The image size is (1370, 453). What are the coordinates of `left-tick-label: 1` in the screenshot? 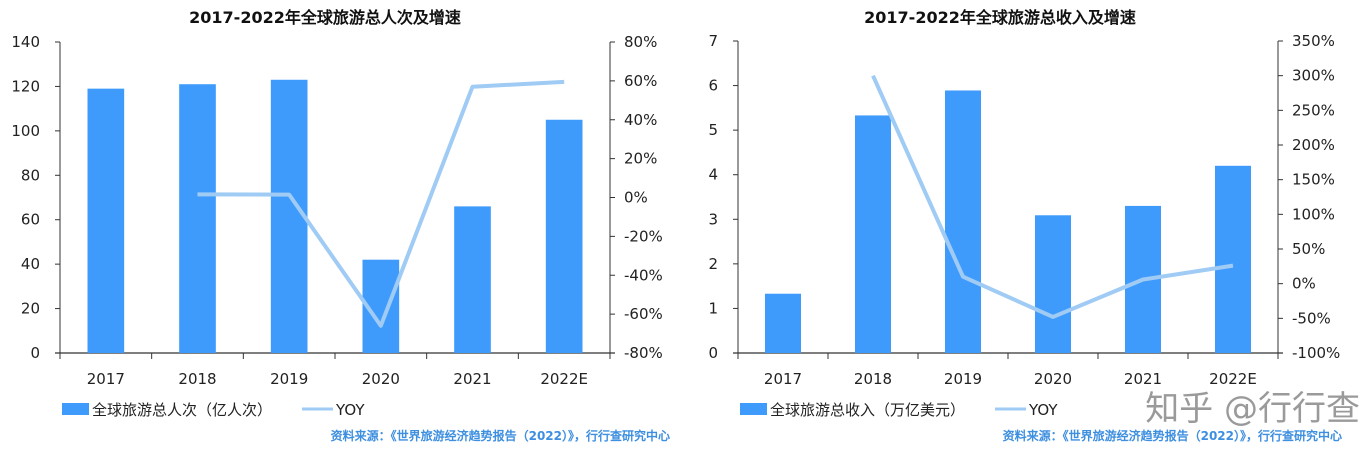 It's located at (713, 308).